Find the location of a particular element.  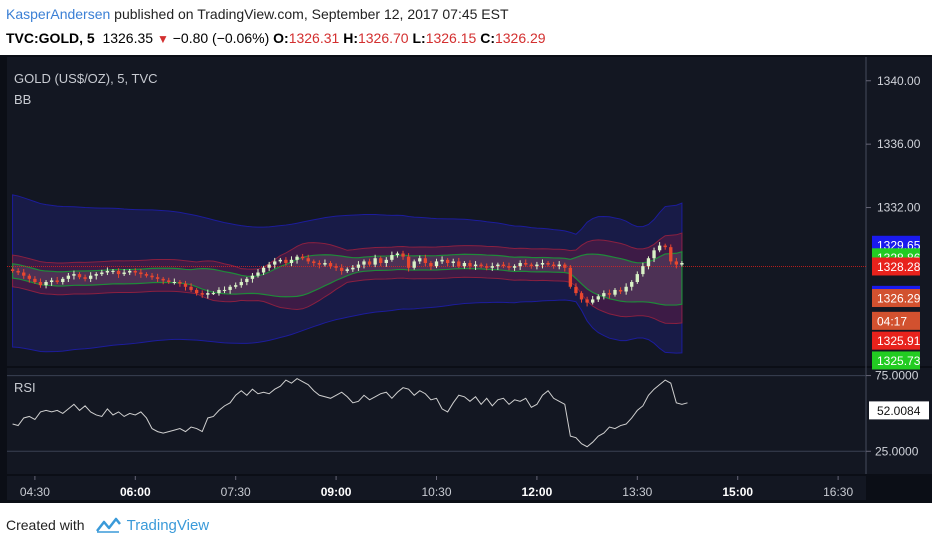

tradingview-brand-link: TradingView is located at coordinates (168, 525).